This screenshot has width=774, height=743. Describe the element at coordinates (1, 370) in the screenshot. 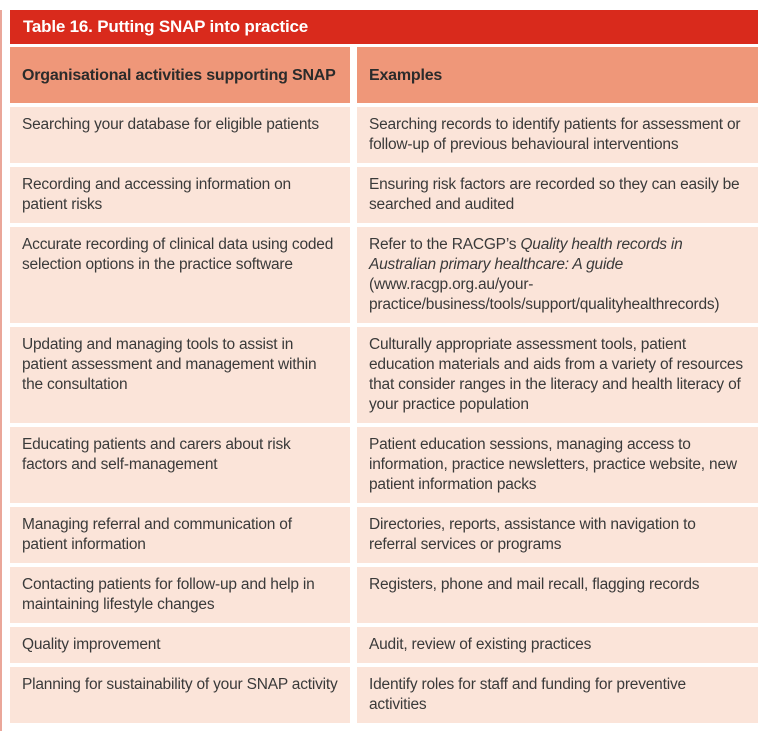

I see `page-edge-rule` at that location.